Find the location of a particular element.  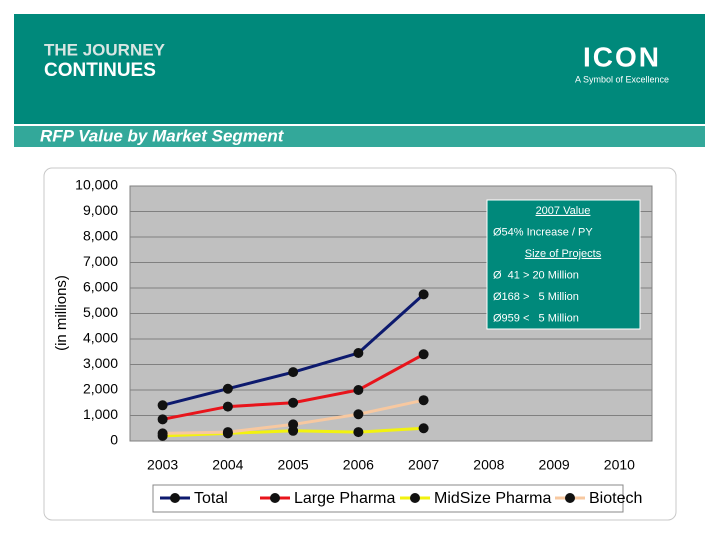

legend-label: Biotech is located at coordinates (615, 498).